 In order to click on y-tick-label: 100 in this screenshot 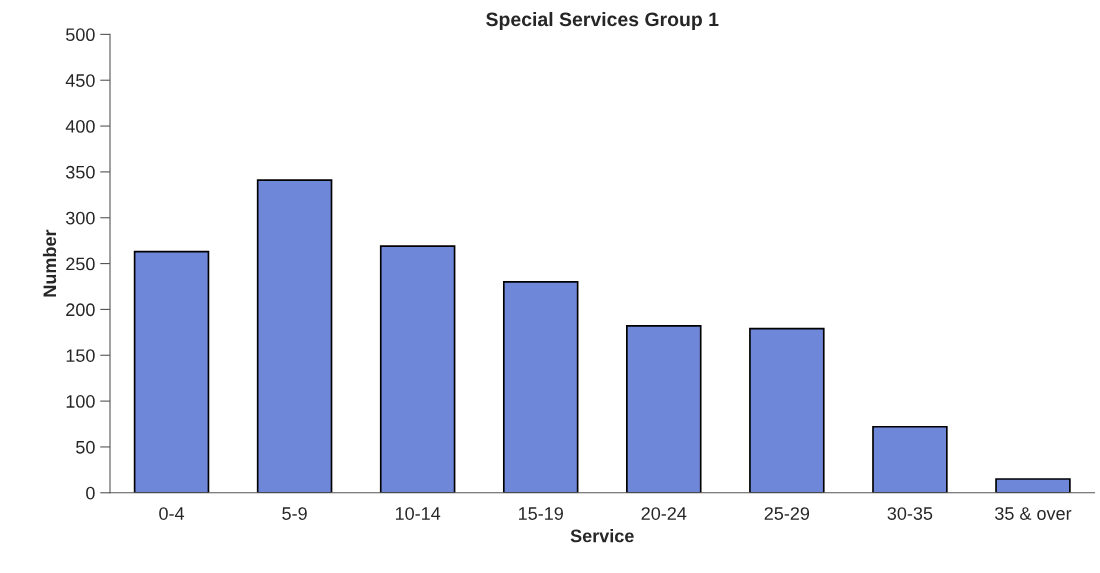, I will do `click(80, 401)`.